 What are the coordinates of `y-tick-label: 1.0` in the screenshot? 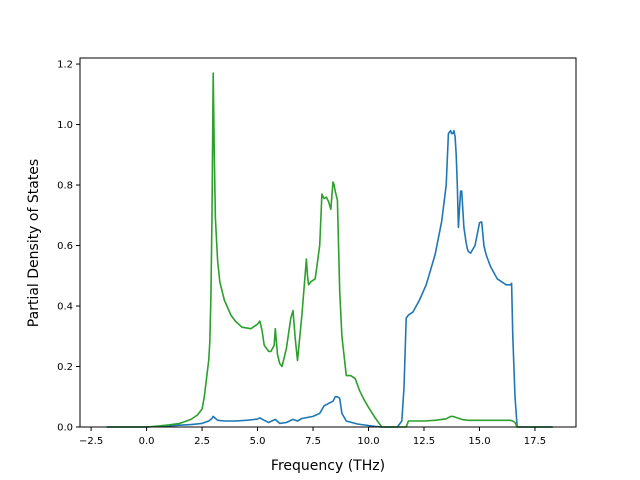 It's located at (65, 125).